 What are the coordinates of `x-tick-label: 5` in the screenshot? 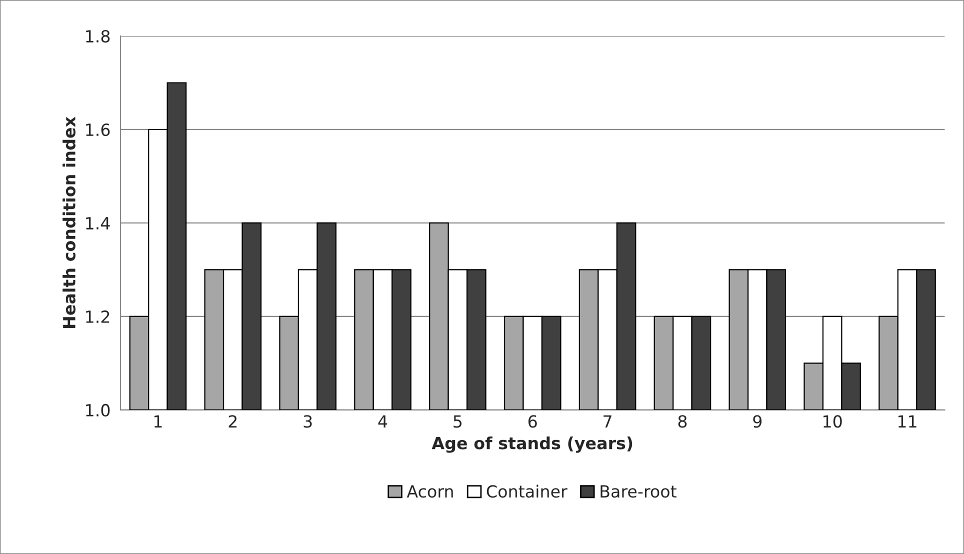 It's located at (458, 421).